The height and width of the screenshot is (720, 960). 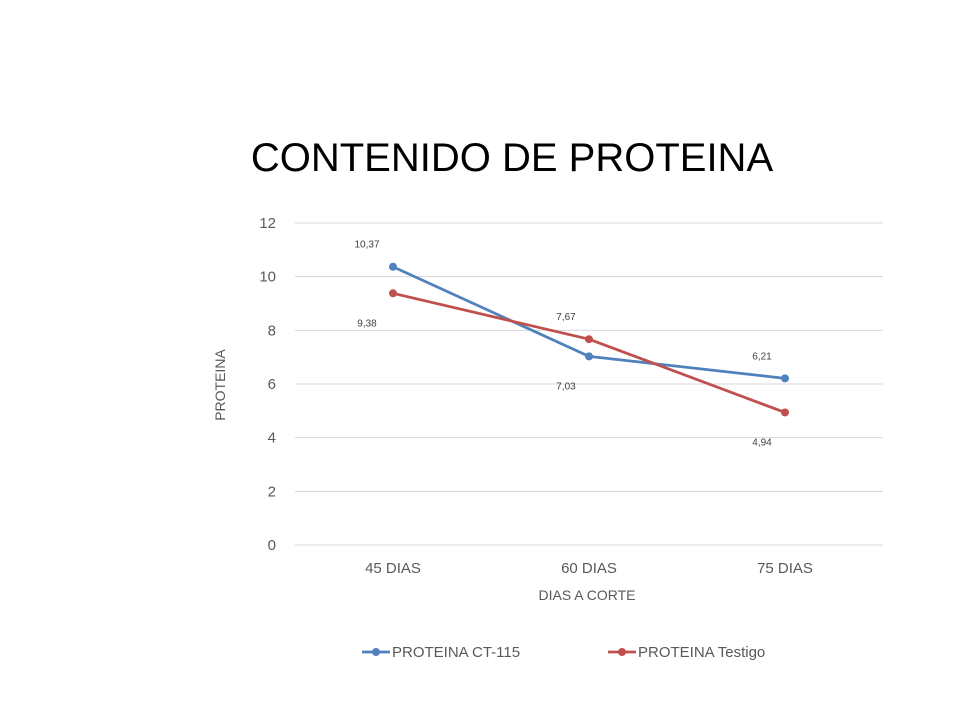 I want to click on y-axis-ticks: 0 2 4 6 8 10 12, so click(x=267, y=384).